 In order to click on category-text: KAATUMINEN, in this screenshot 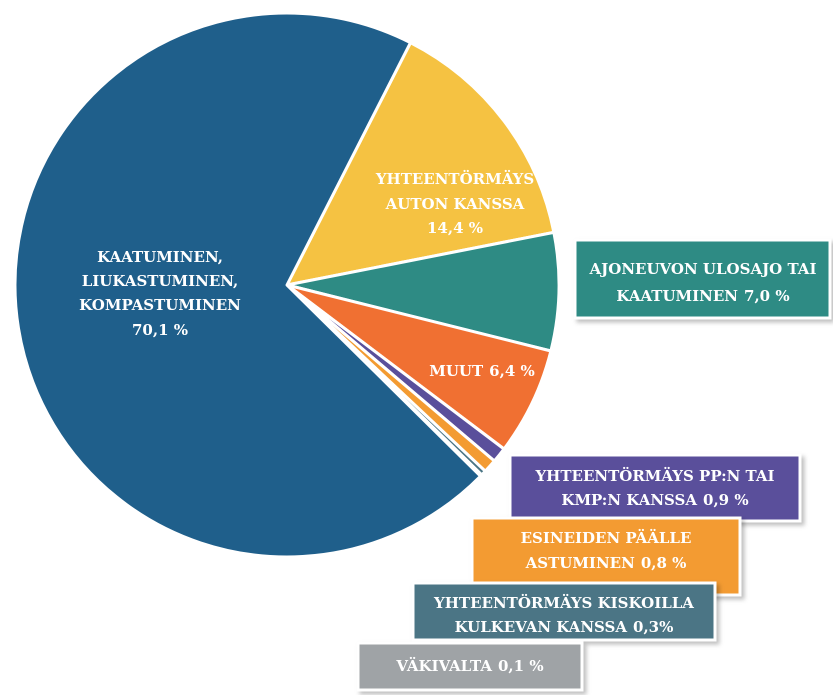, I will do `click(160, 257)`.